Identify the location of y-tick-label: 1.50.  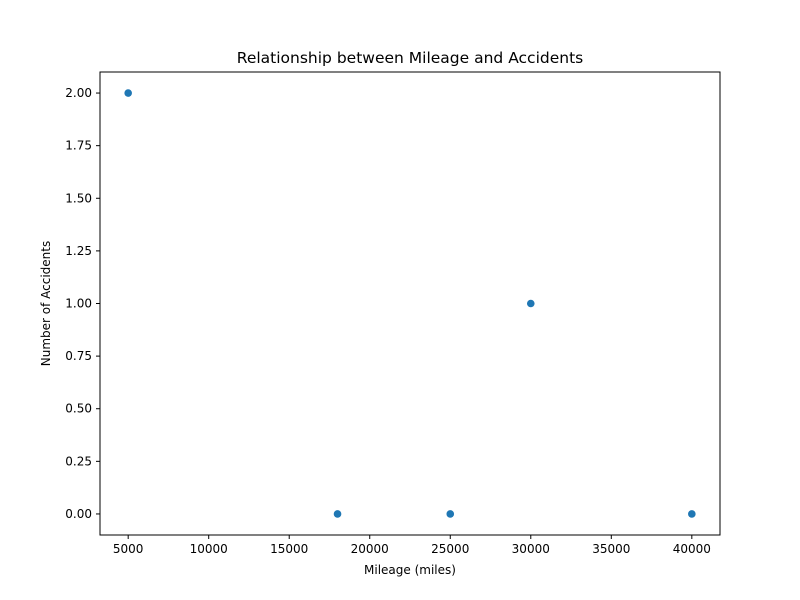
(78, 198).